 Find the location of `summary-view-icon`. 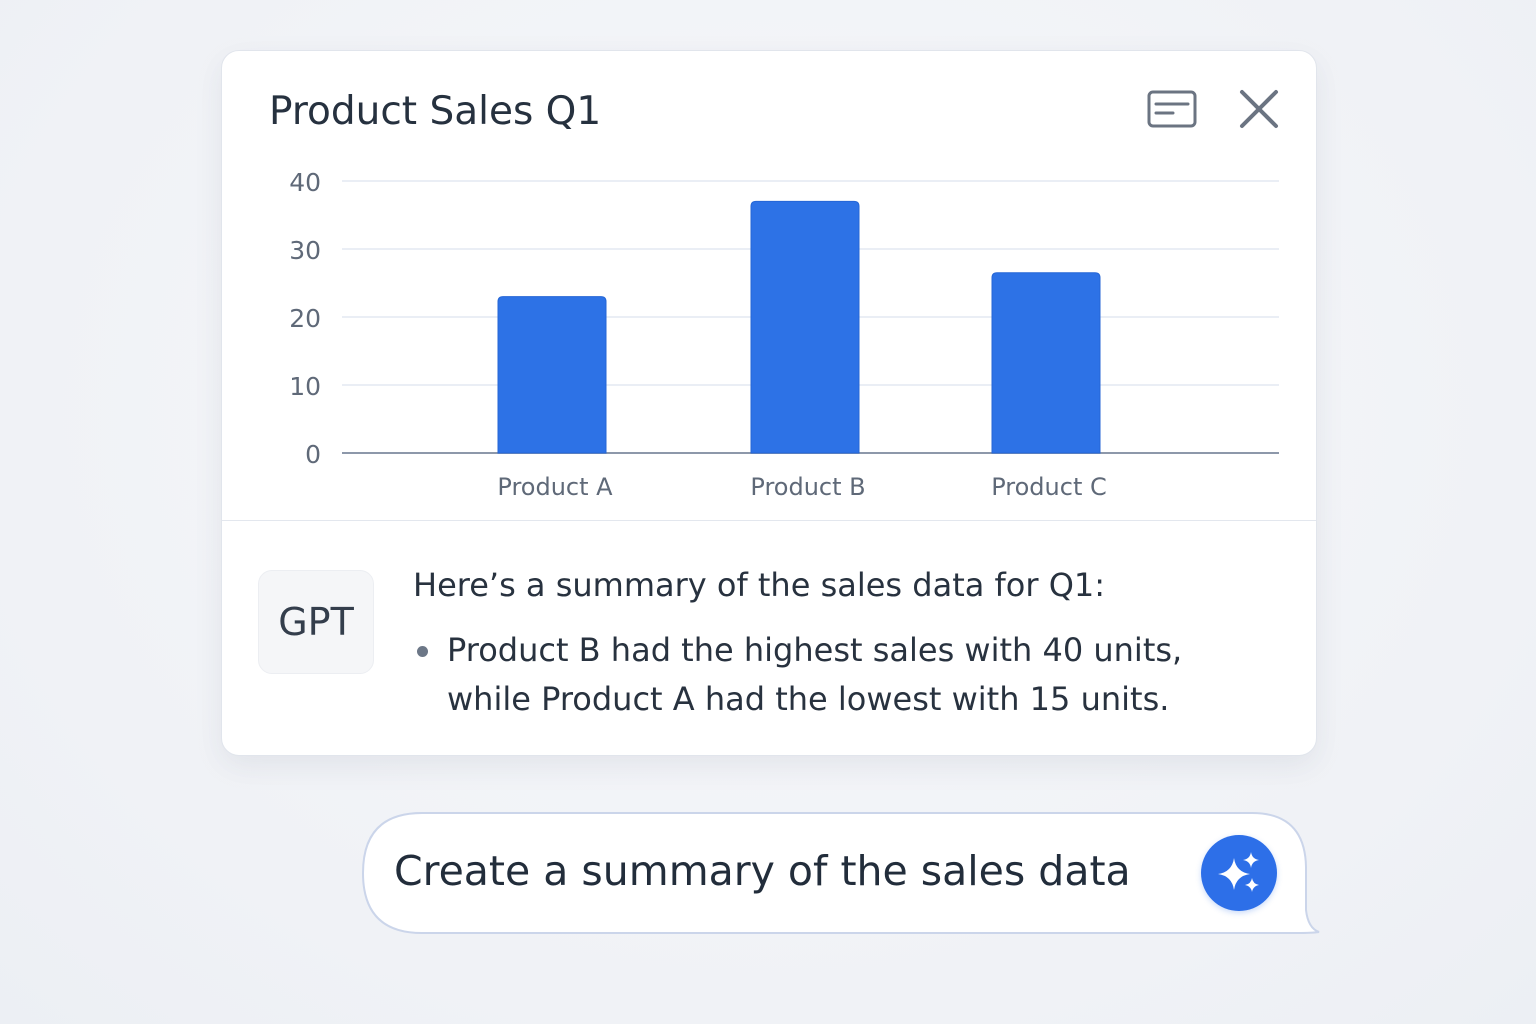

summary-view-icon is located at coordinates (1172, 109).